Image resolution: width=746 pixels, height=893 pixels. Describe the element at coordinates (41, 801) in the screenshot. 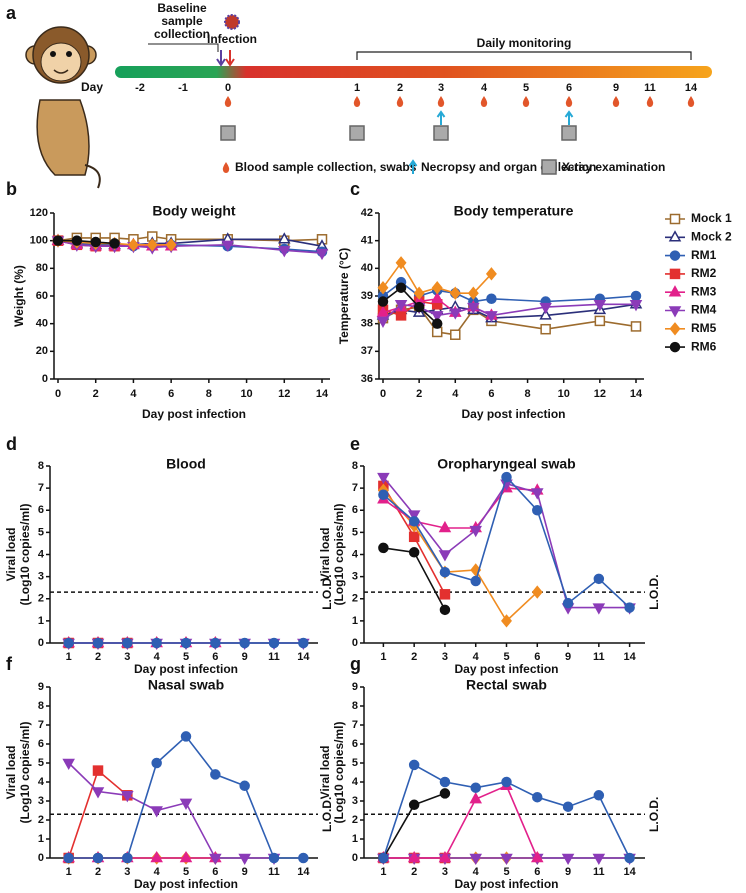

I see `y-tick-label: 3` at that location.